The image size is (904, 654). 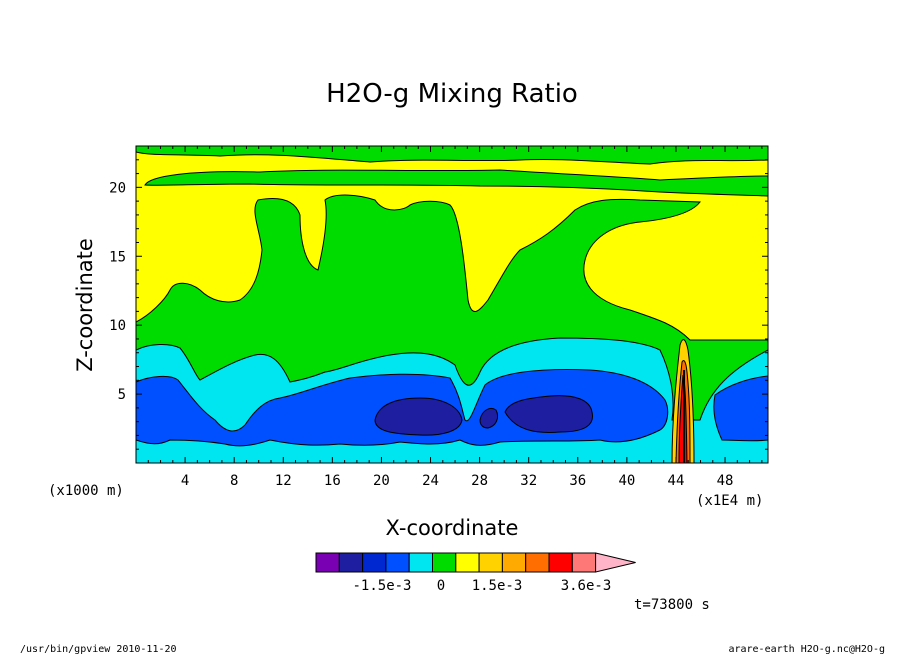 What do you see at coordinates (676, 481) in the screenshot?
I see `x-tick-label: 44` at bounding box center [676, 481].